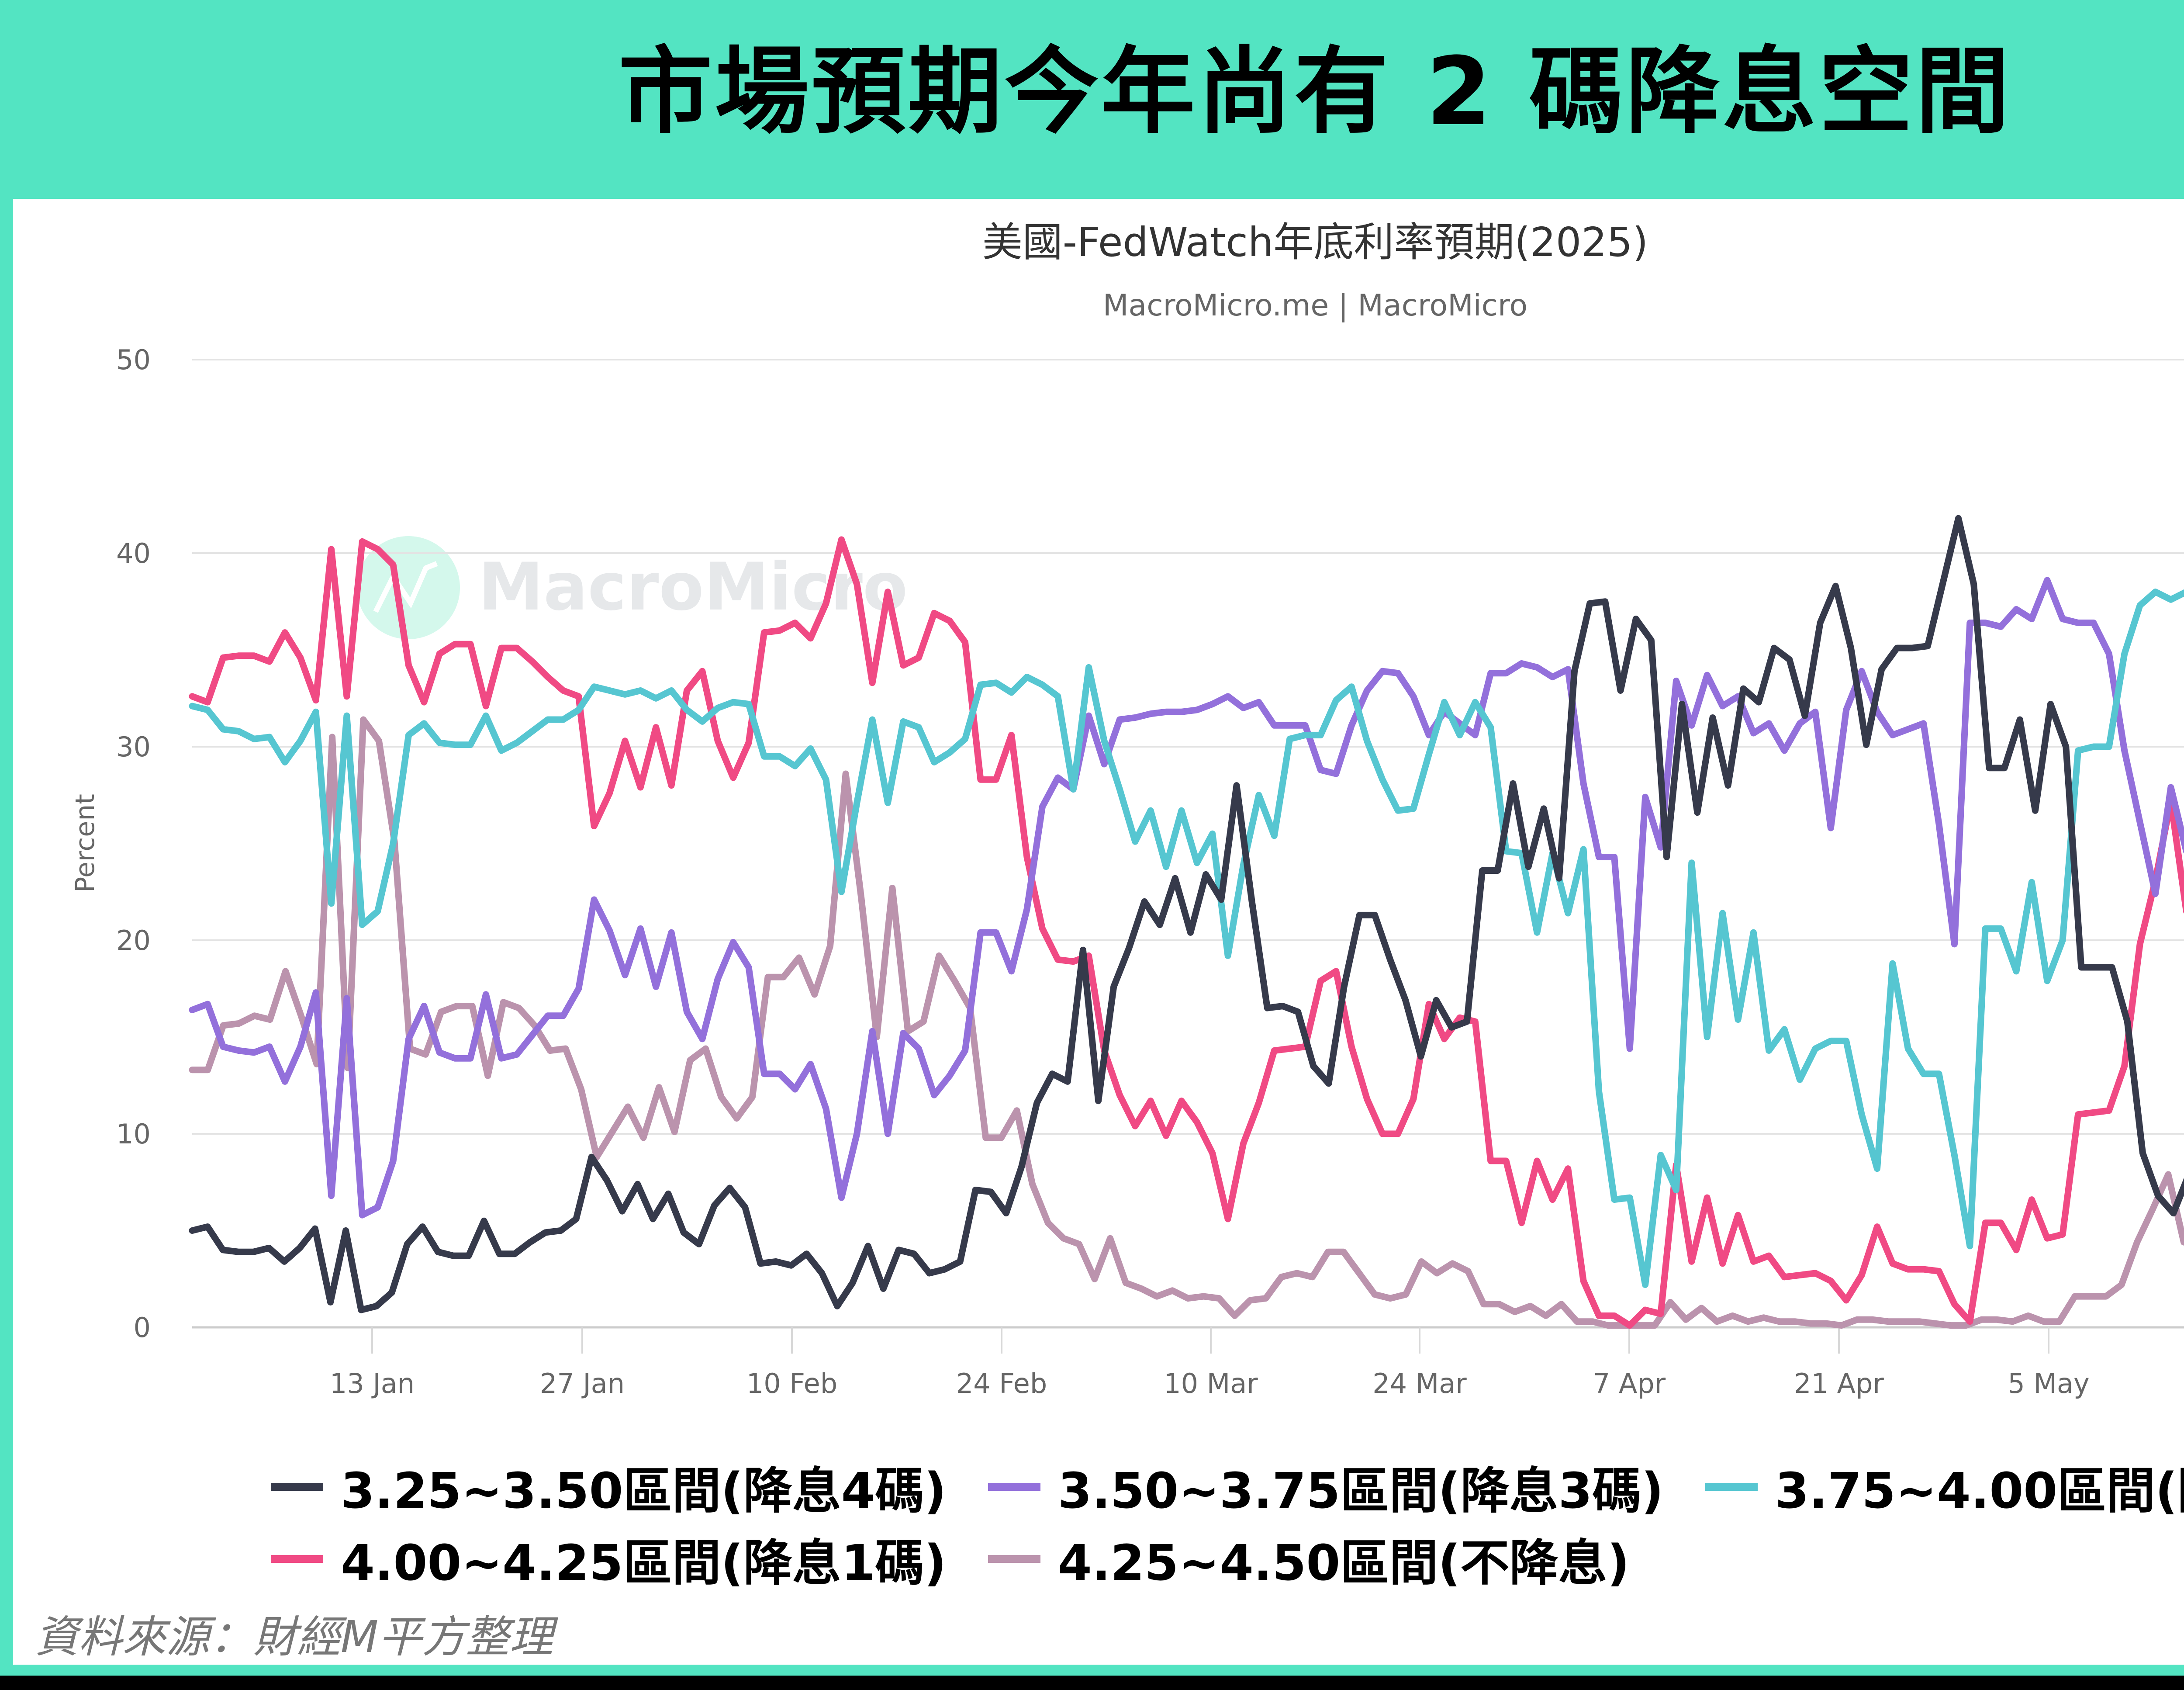  Describe the element at coordinates (133, 360) in the screenshot. I see `y-tick-label: 50` at that location.